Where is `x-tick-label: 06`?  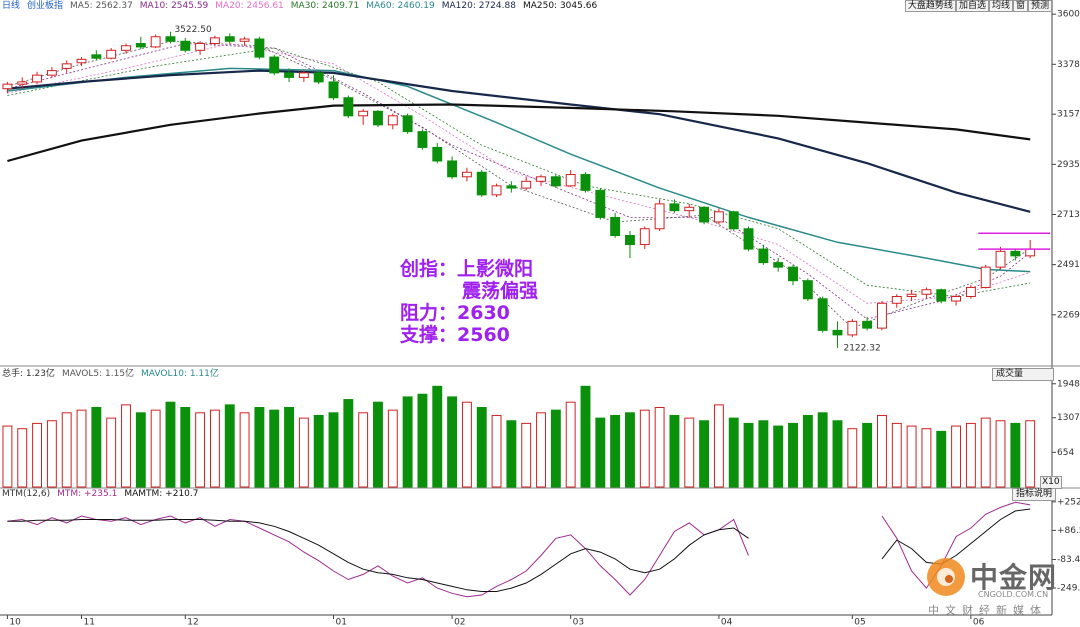
x-tick-label: 06 is located at coordinates (979, 622).